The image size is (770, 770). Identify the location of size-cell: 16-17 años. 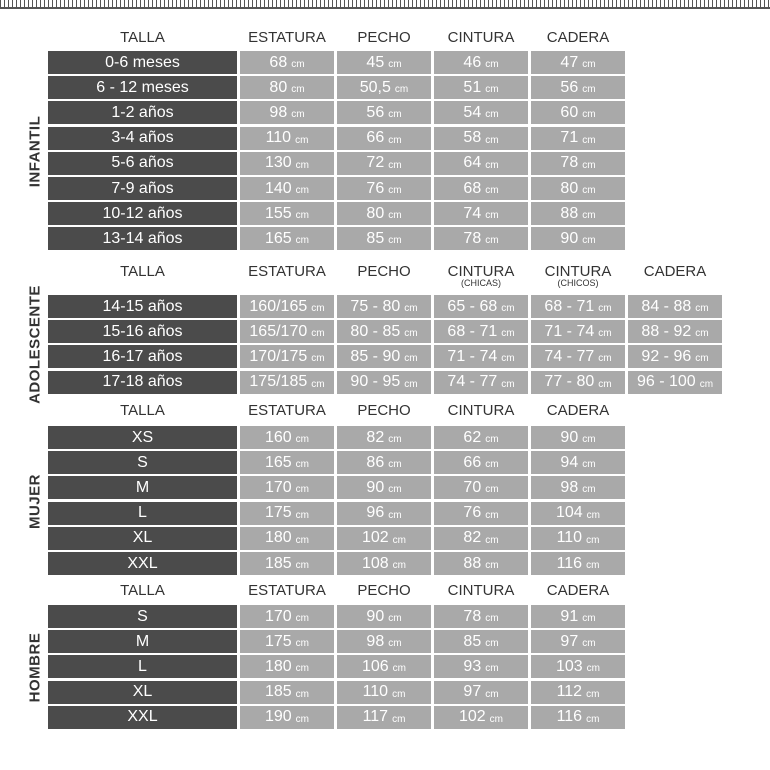
(142, 357).